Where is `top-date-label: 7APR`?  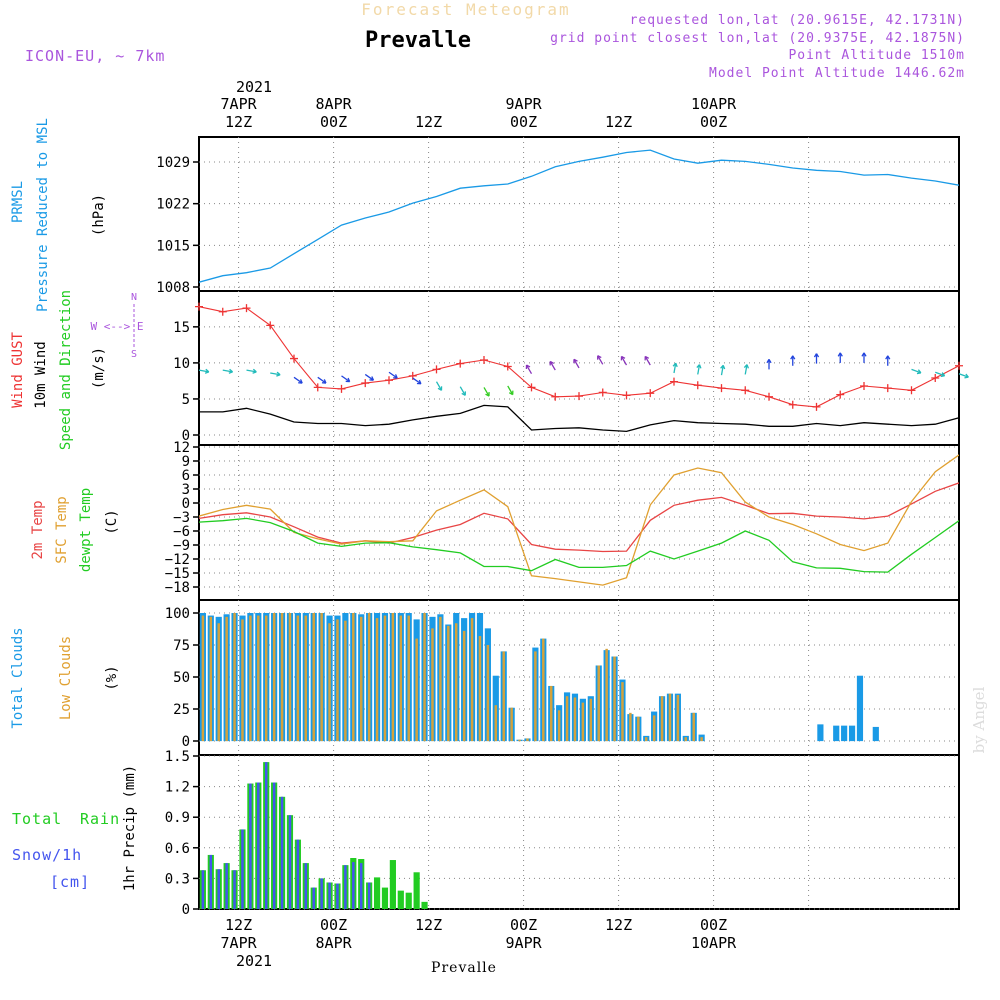 top-date-label: 7APR is located at coordinates (239, 104).